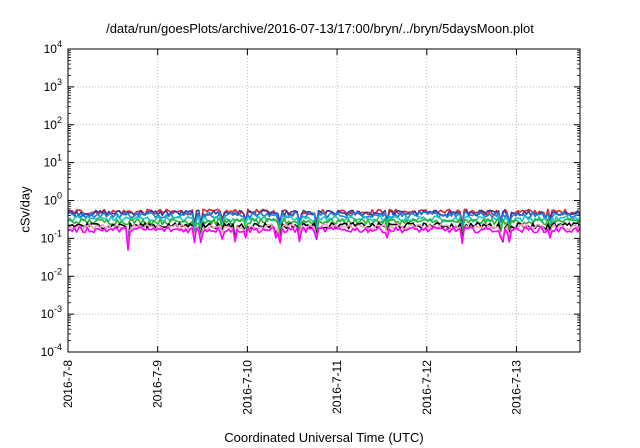 The image size is (640, 448). I want to click on y-tick-label: 10³, so click(53, 85).